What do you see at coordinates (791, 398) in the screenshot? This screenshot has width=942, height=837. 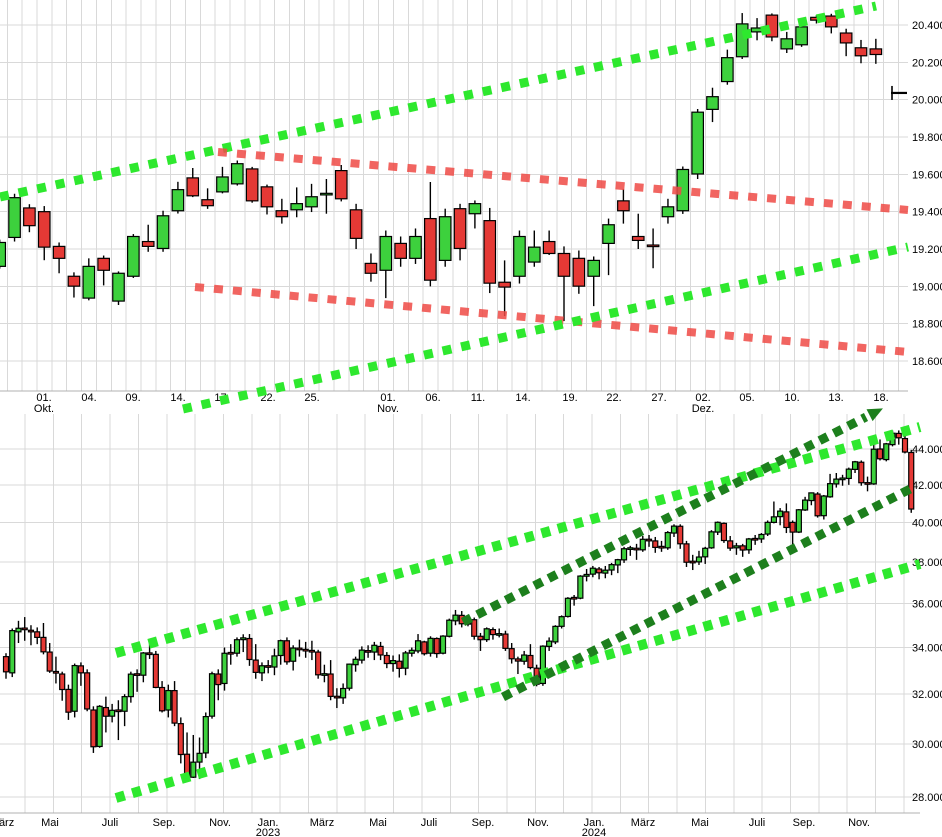 I see `x-axis-label: 10.` at bounding box center [791, 398].